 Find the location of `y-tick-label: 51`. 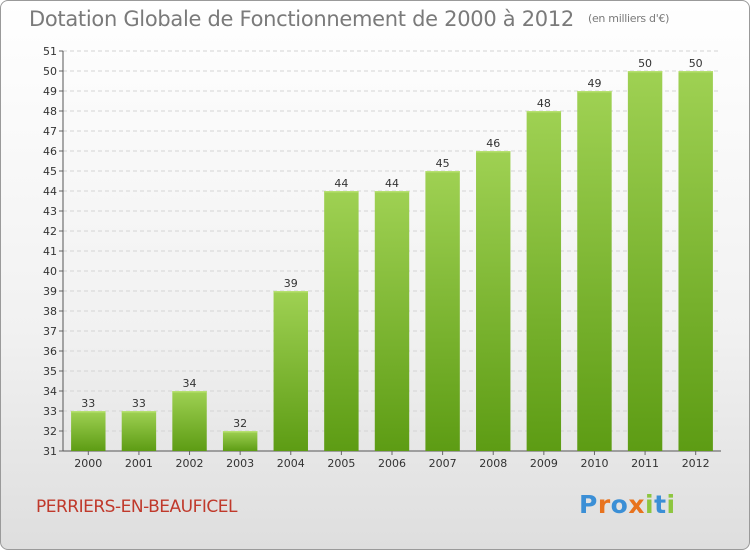

y-tick-label: 51 is located at coordinates (50, 51).